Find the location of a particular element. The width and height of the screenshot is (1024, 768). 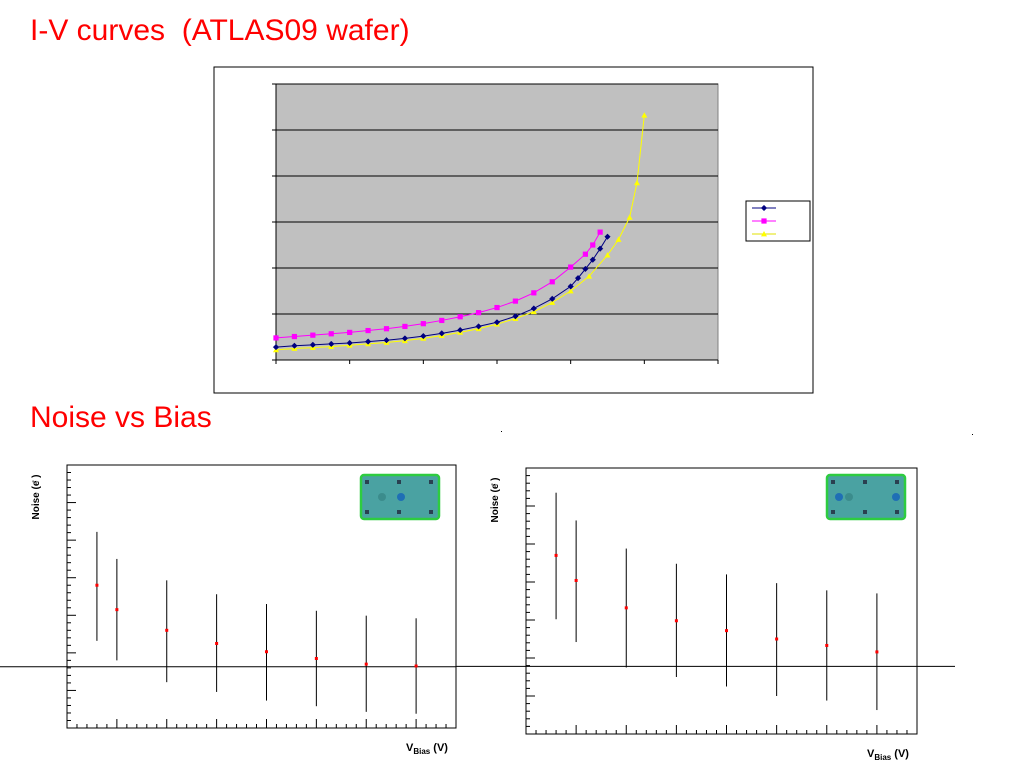

noise-vs-bias-heading: Noise vs Bias is located at coordinates (121, 417).